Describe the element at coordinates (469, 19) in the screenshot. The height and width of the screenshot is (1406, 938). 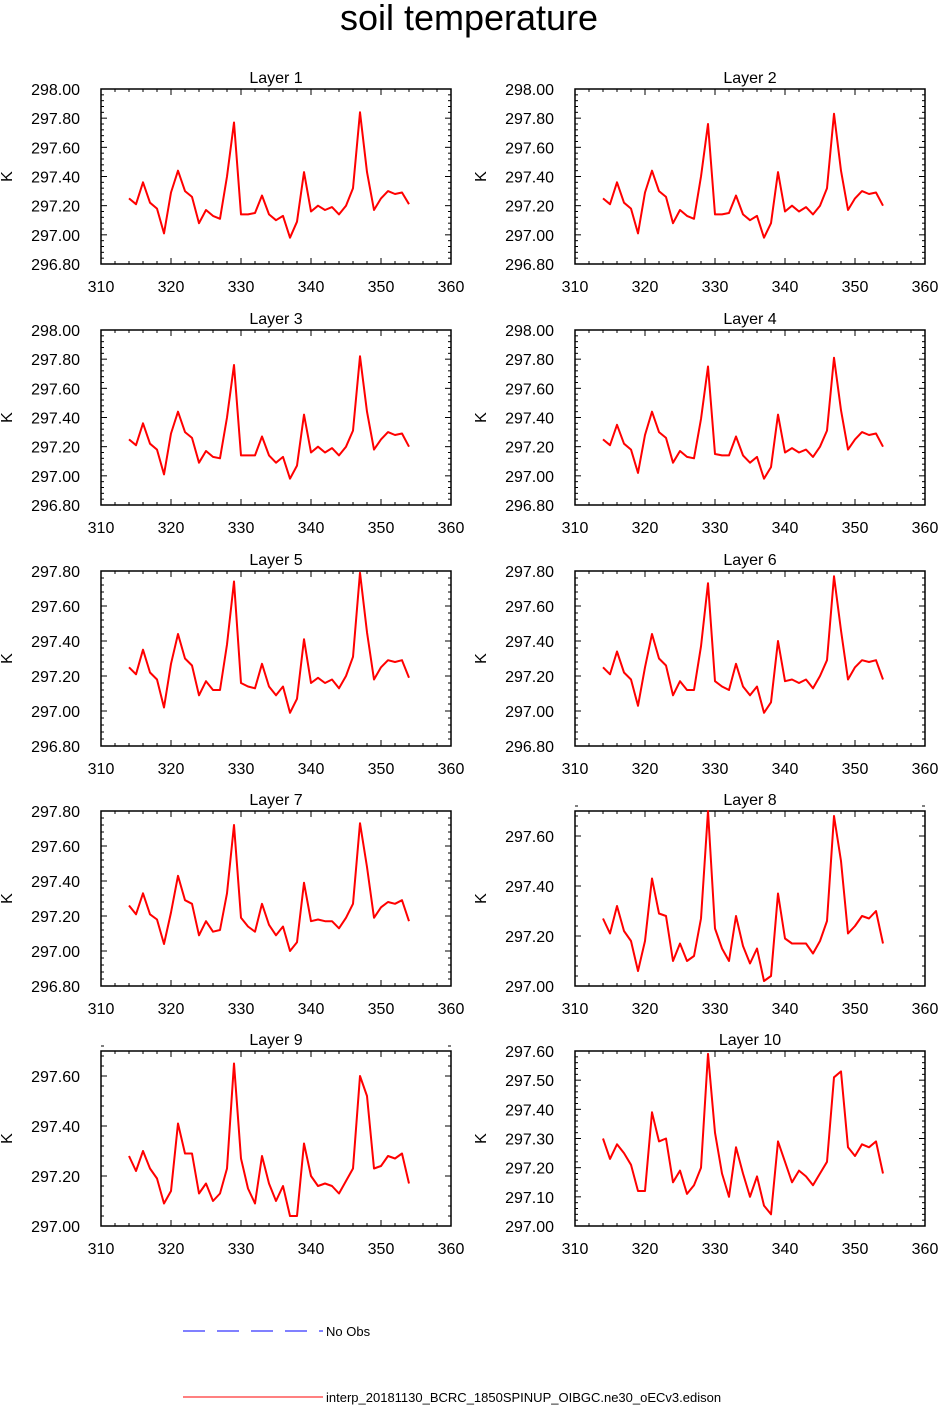
I see `figure-title: soil temperature` at that location.